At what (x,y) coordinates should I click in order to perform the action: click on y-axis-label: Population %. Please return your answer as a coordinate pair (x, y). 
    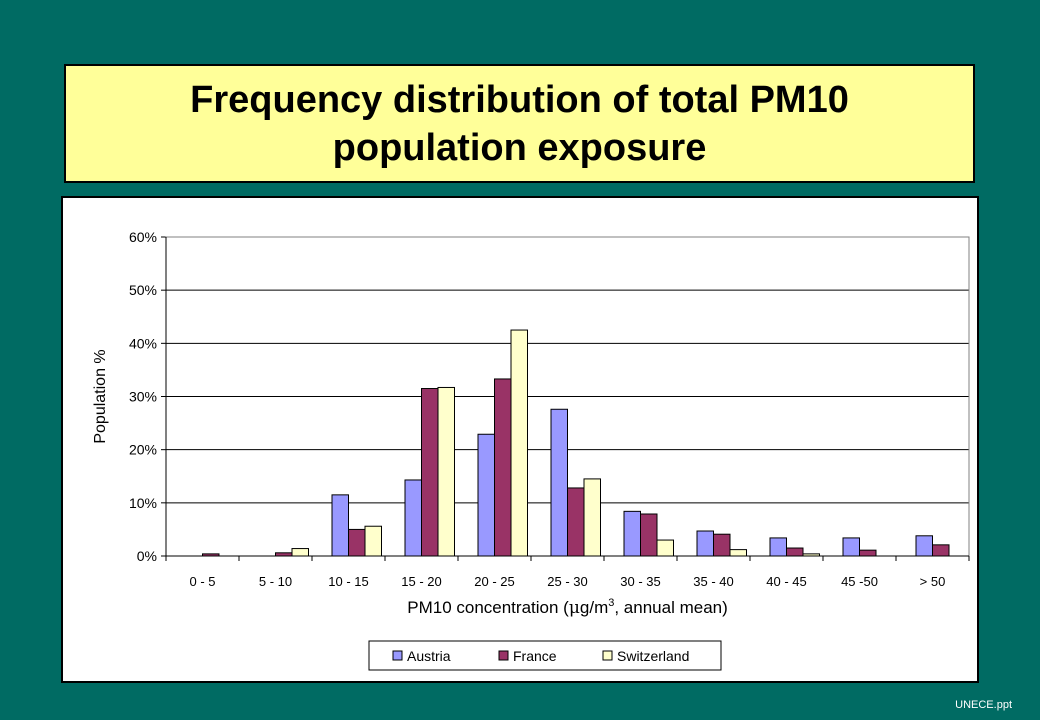
    Looking at the image, I should click on (100, 396).